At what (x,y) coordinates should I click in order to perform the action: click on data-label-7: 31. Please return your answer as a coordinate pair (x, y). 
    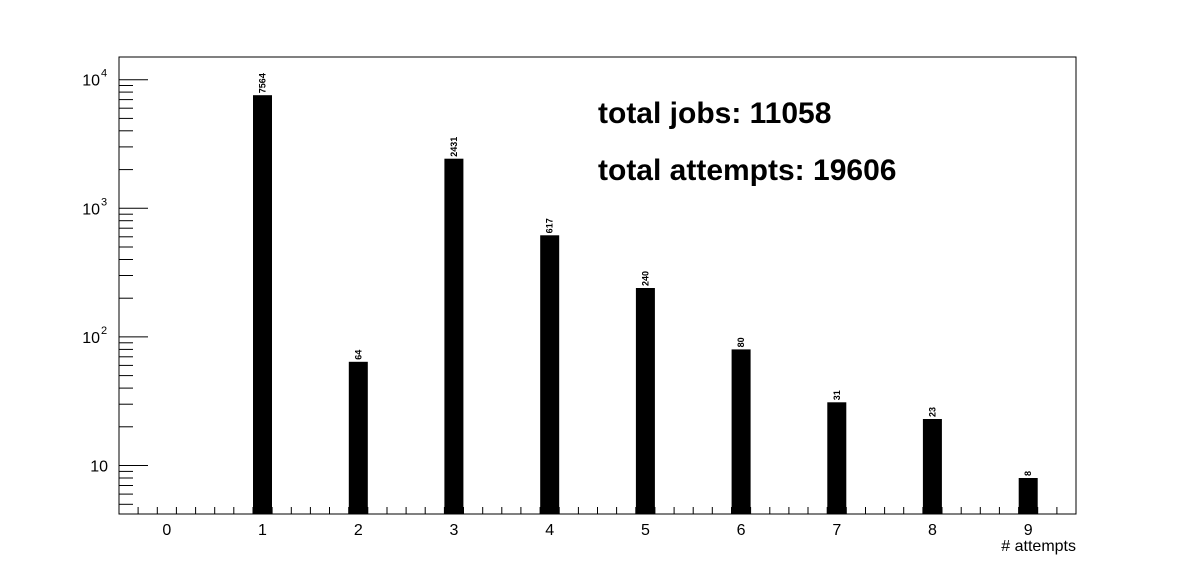
    Looking at the image, I should click on (837, 395).